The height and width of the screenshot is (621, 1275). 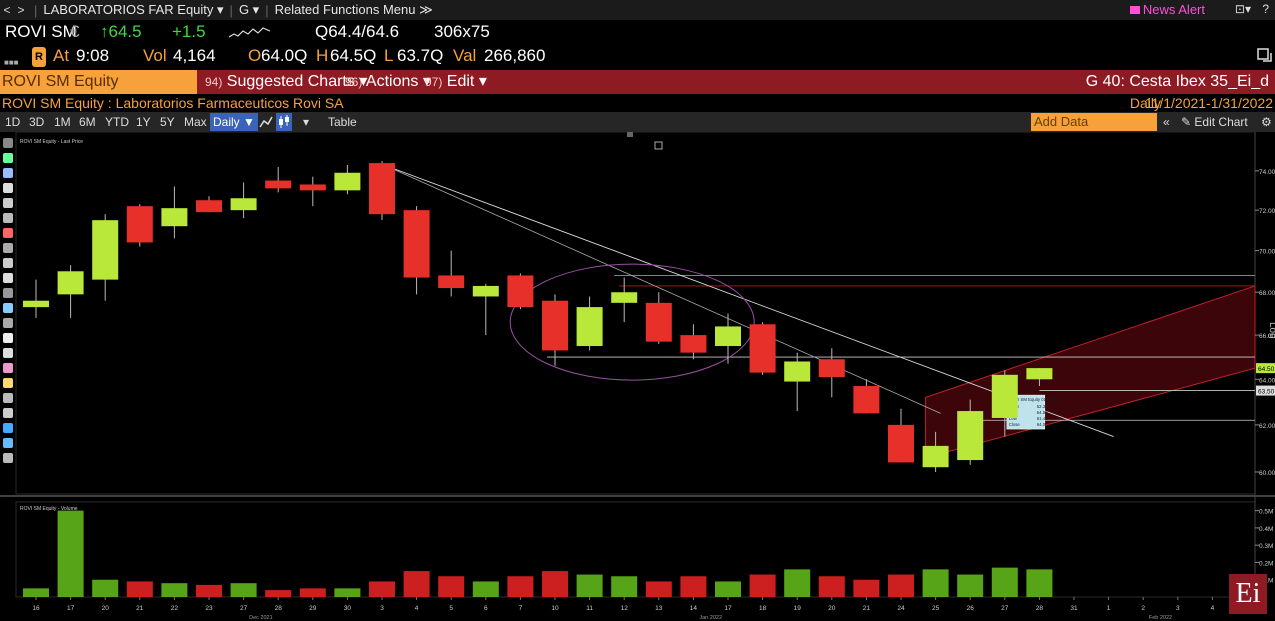 What do you see at coordinates (8, 293) in the screenshot?
I see `measure-tool-icon` at bounding box center [8, 293].